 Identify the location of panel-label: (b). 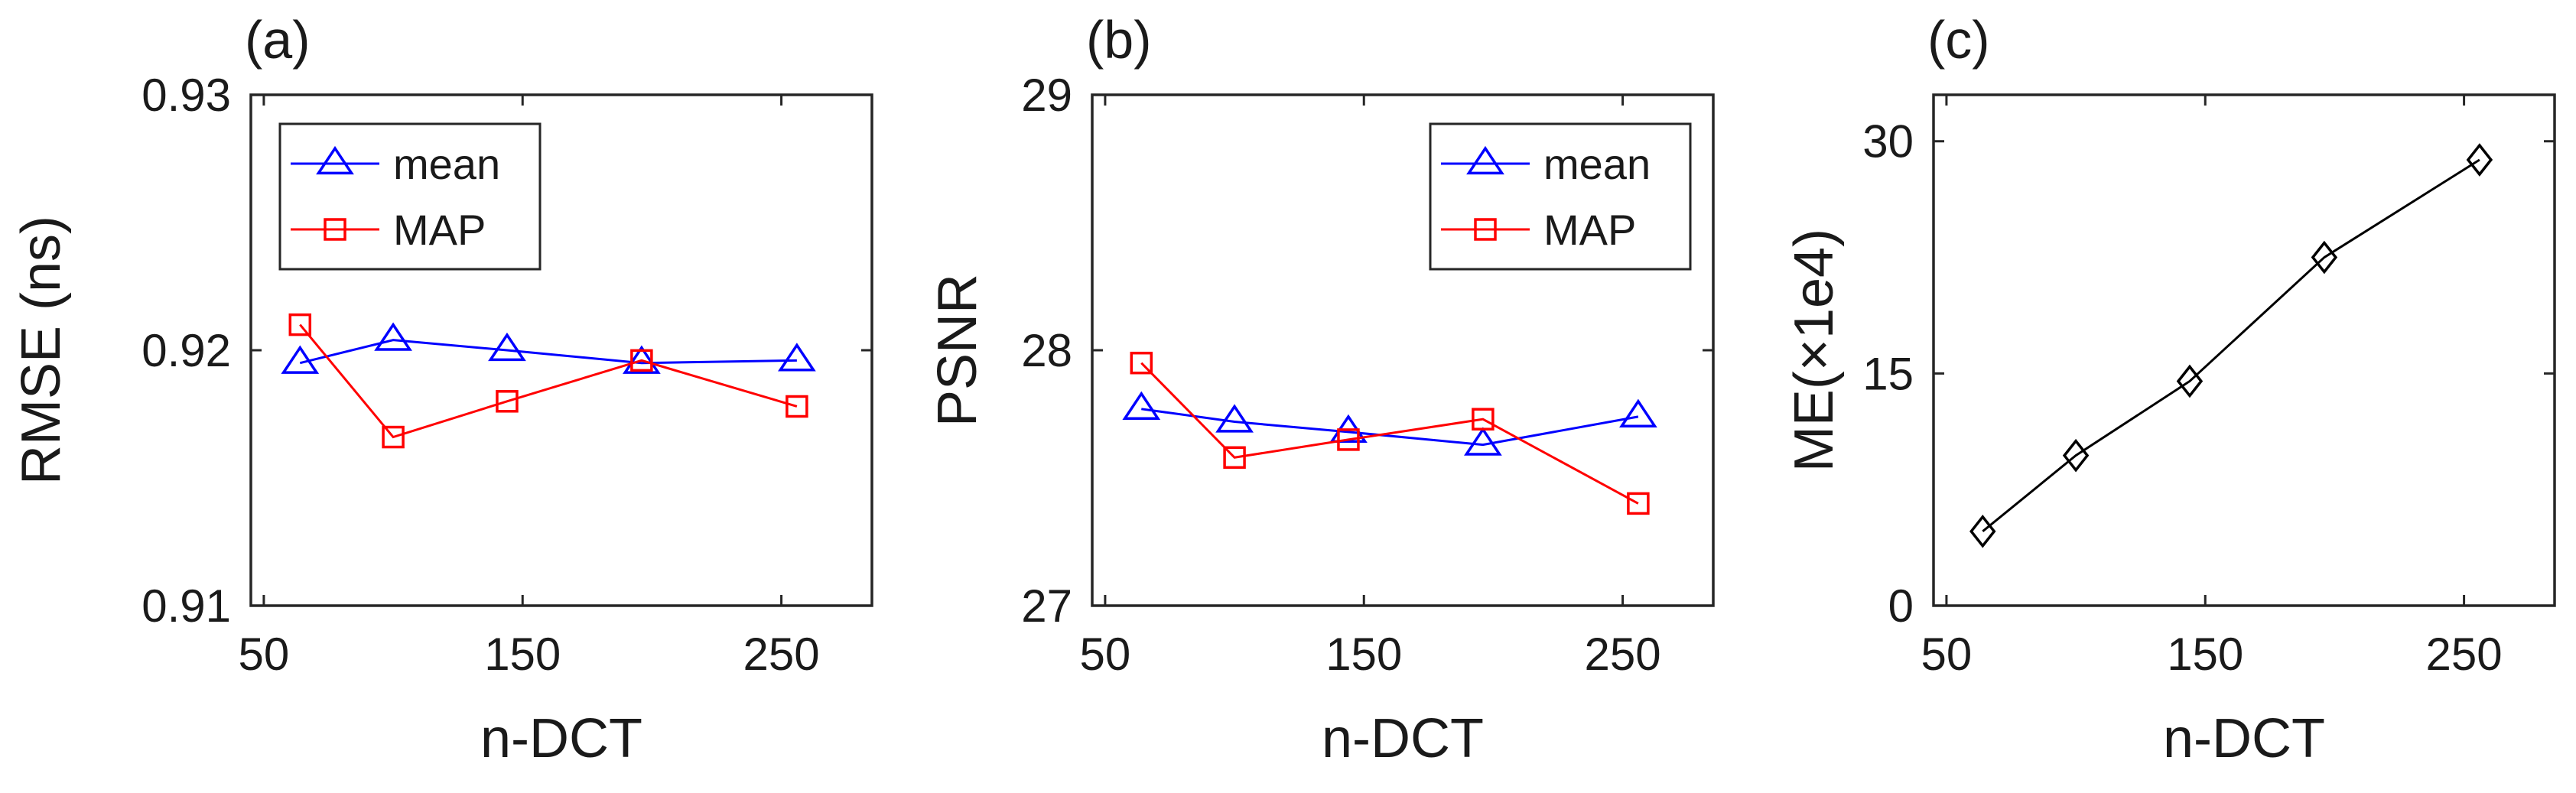
(1119, 40).